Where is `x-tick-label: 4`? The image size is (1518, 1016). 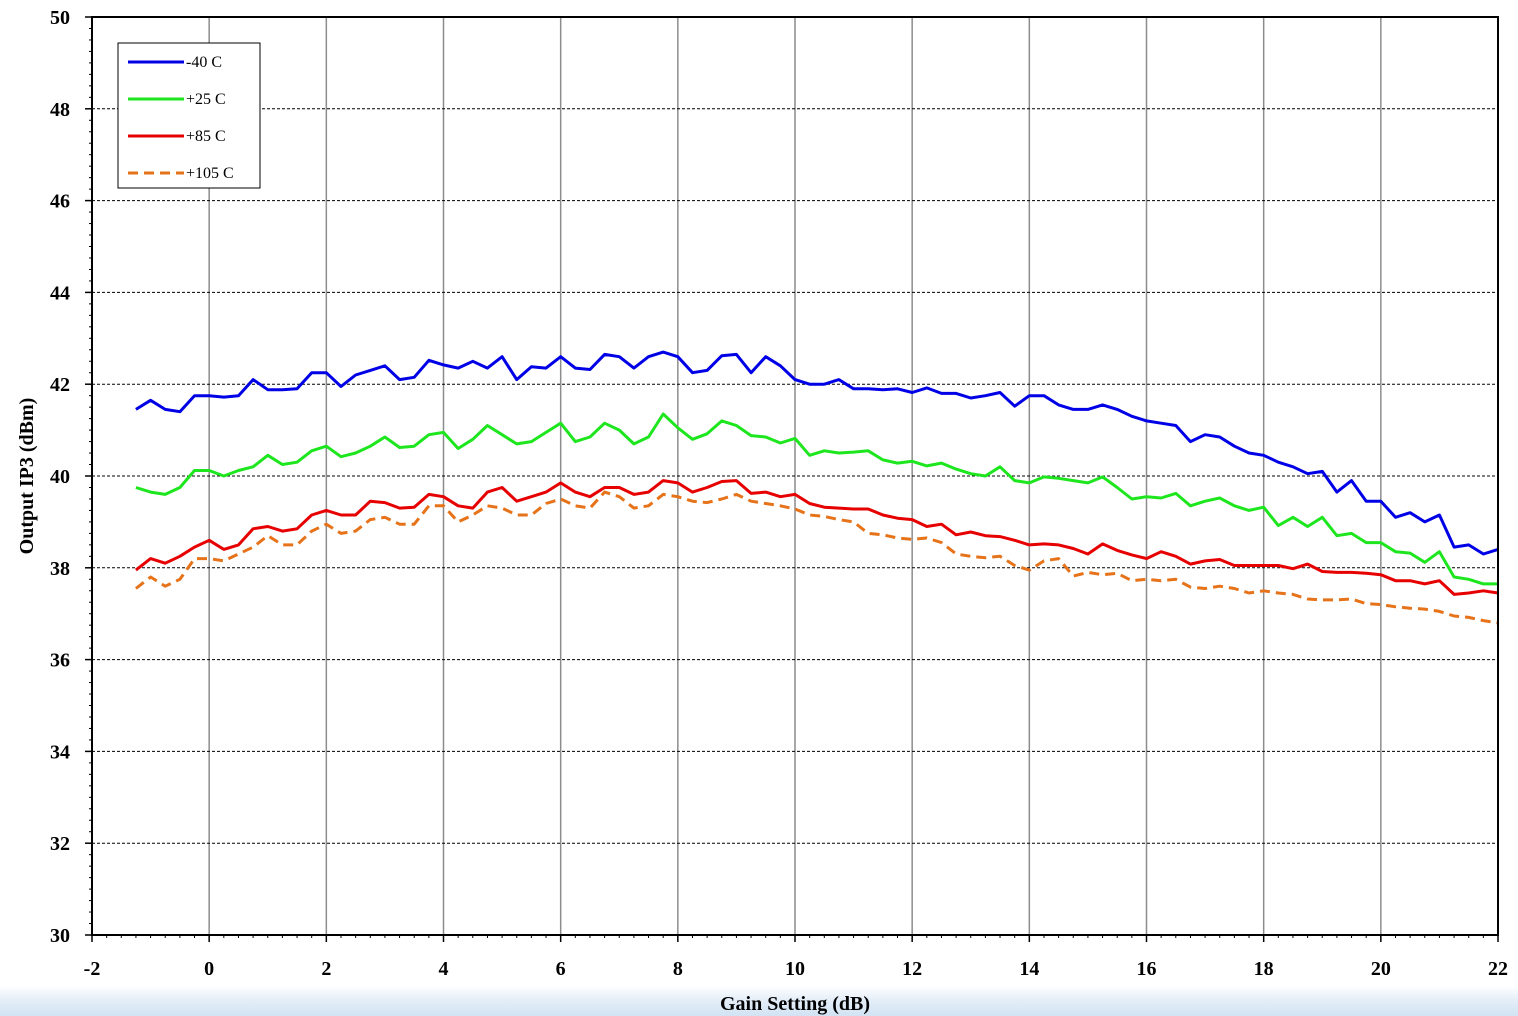 x-tick-label: 4 is located at coordinates (444, 969).